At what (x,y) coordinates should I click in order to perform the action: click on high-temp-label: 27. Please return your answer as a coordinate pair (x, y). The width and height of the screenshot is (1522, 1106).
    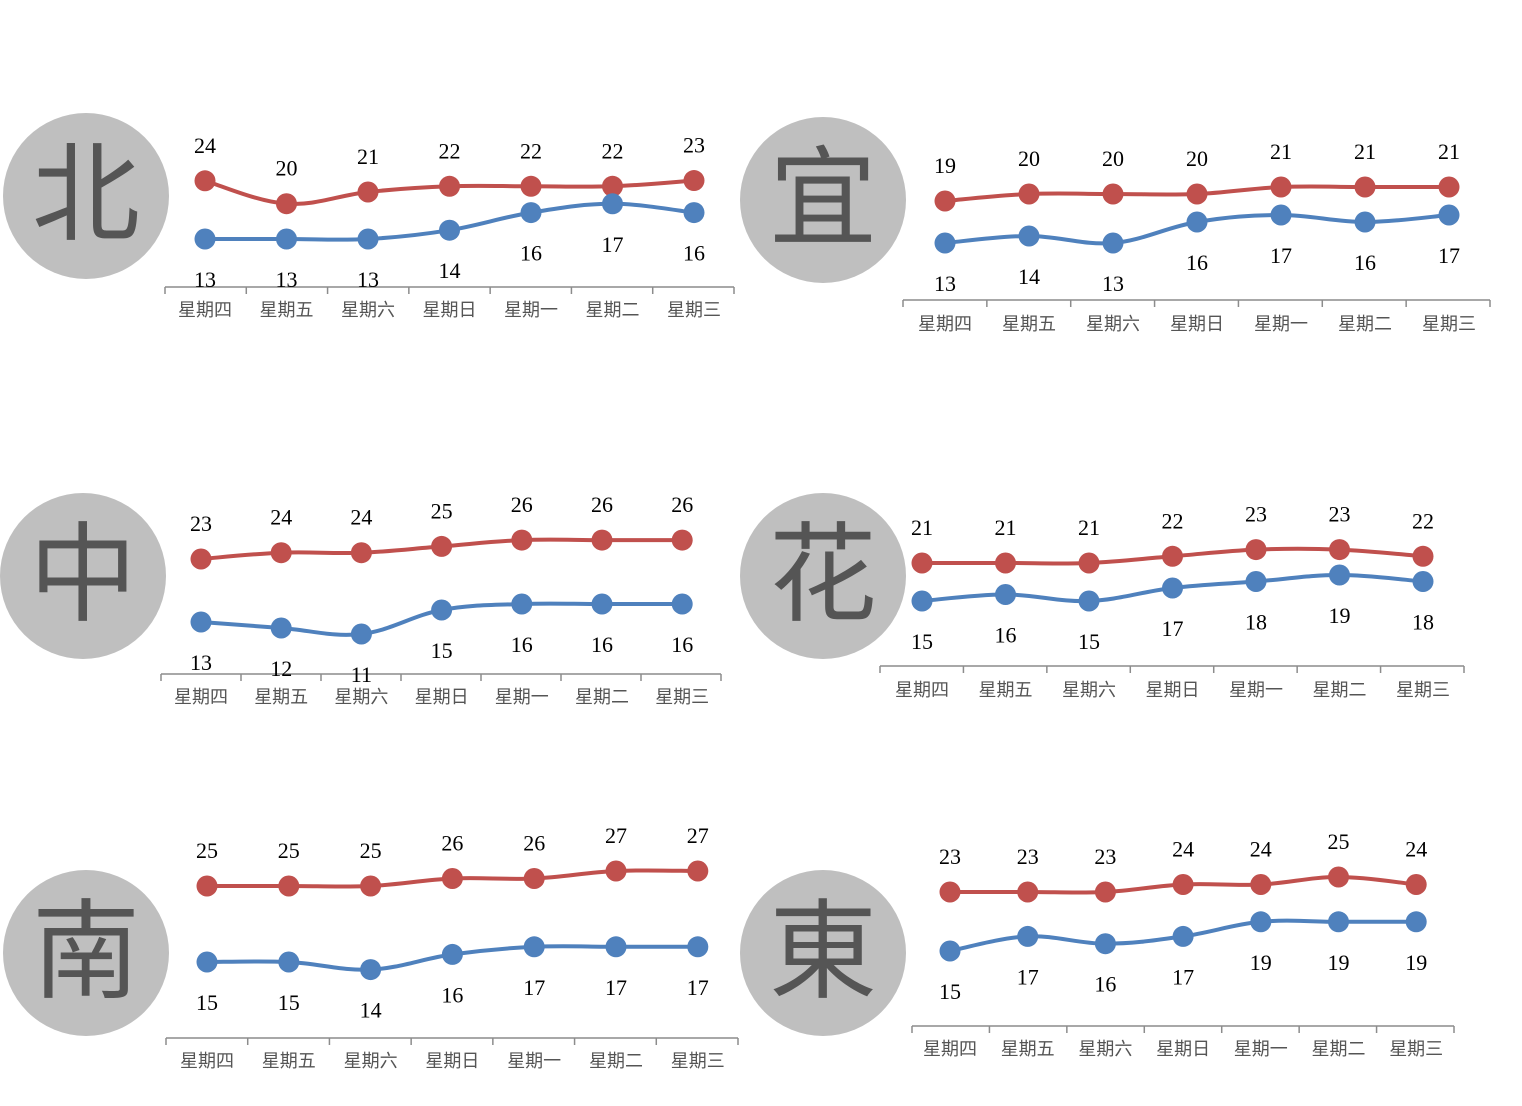
    Looking at the image, I should click on (698, 835).